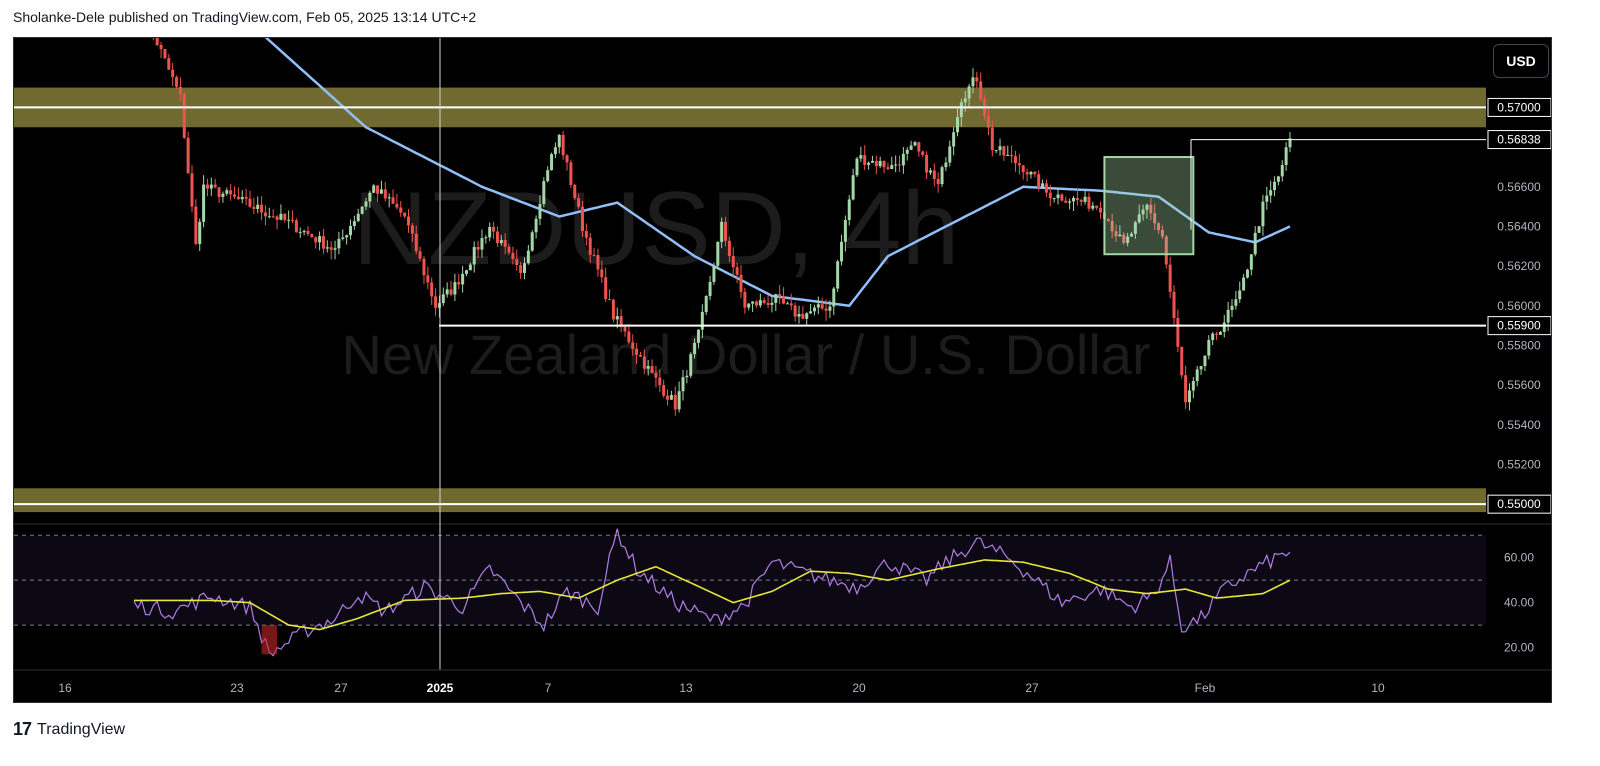 The width and height of the screenshot is (1600, 766). I want to click on rsi-band, so click(750, 580).